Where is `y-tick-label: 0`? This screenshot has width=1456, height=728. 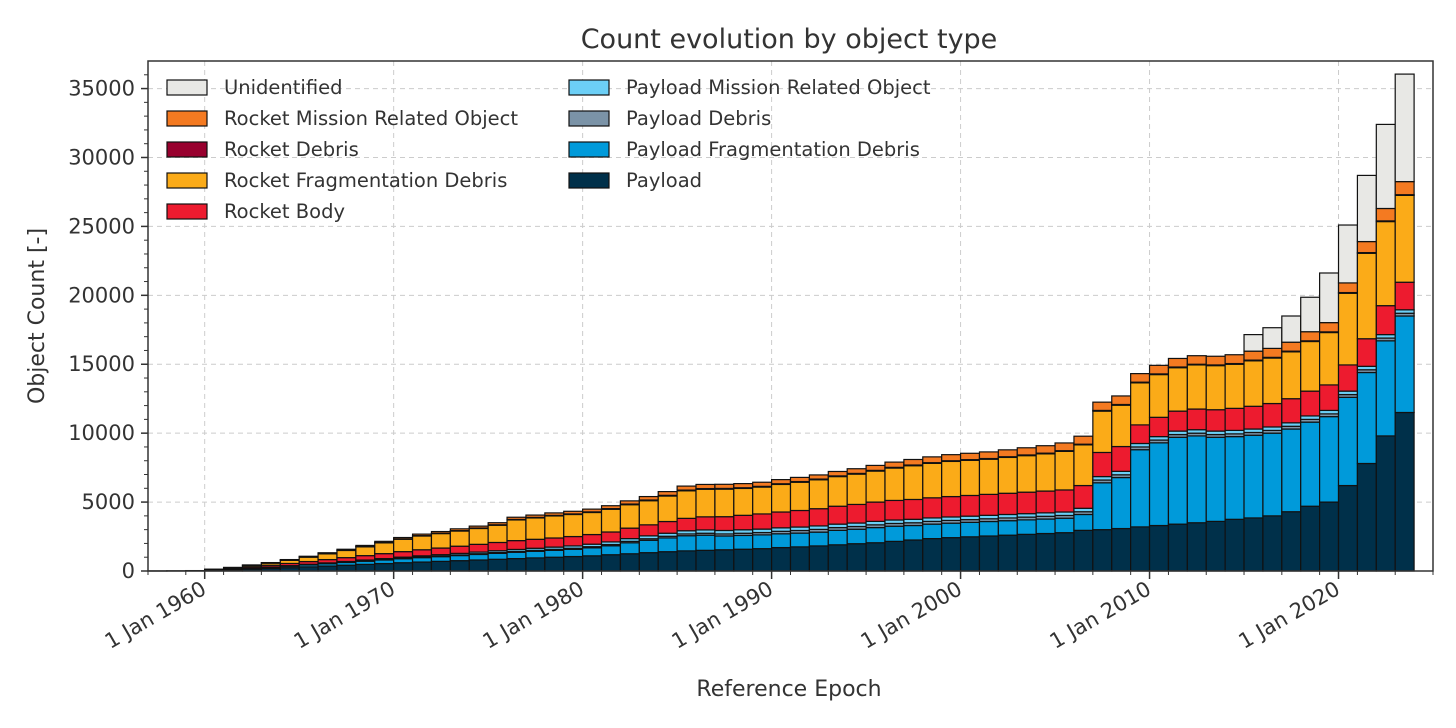
y-tick-label: 0 is located at coordinates (128, 571).